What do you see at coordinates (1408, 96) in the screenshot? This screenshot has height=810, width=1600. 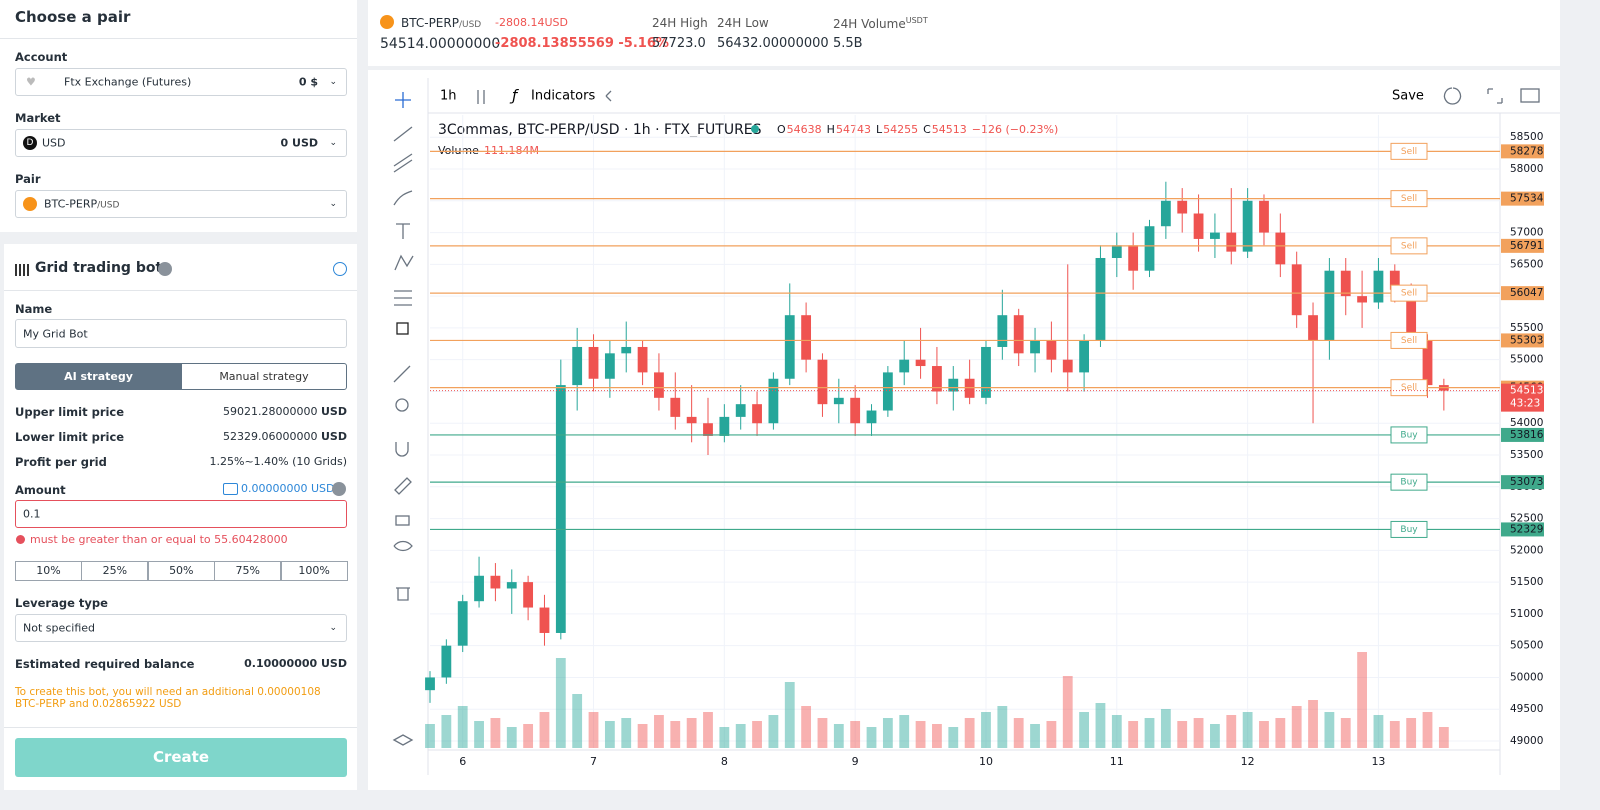 I see `save-button: Save` at bounding box center [1408, 96].